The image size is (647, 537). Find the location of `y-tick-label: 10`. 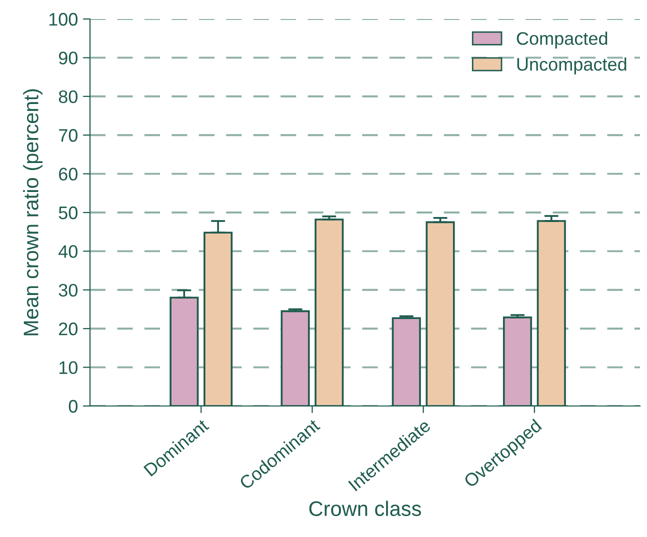

y-tick-label: 10 is located at coordinates (68, 367).